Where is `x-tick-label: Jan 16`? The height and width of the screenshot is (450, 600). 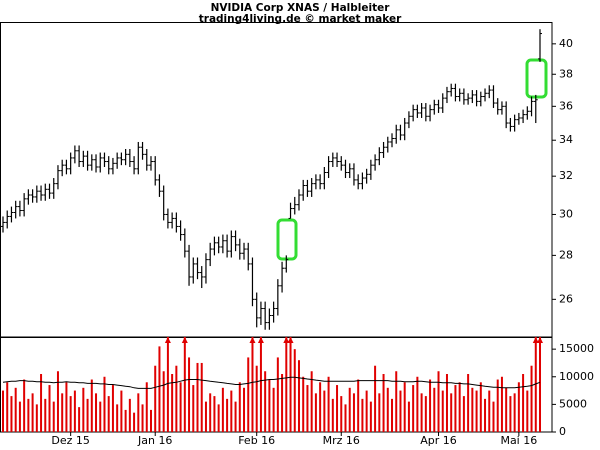
x-tick-label: Jan 16 is located at coordinates (154, 440).